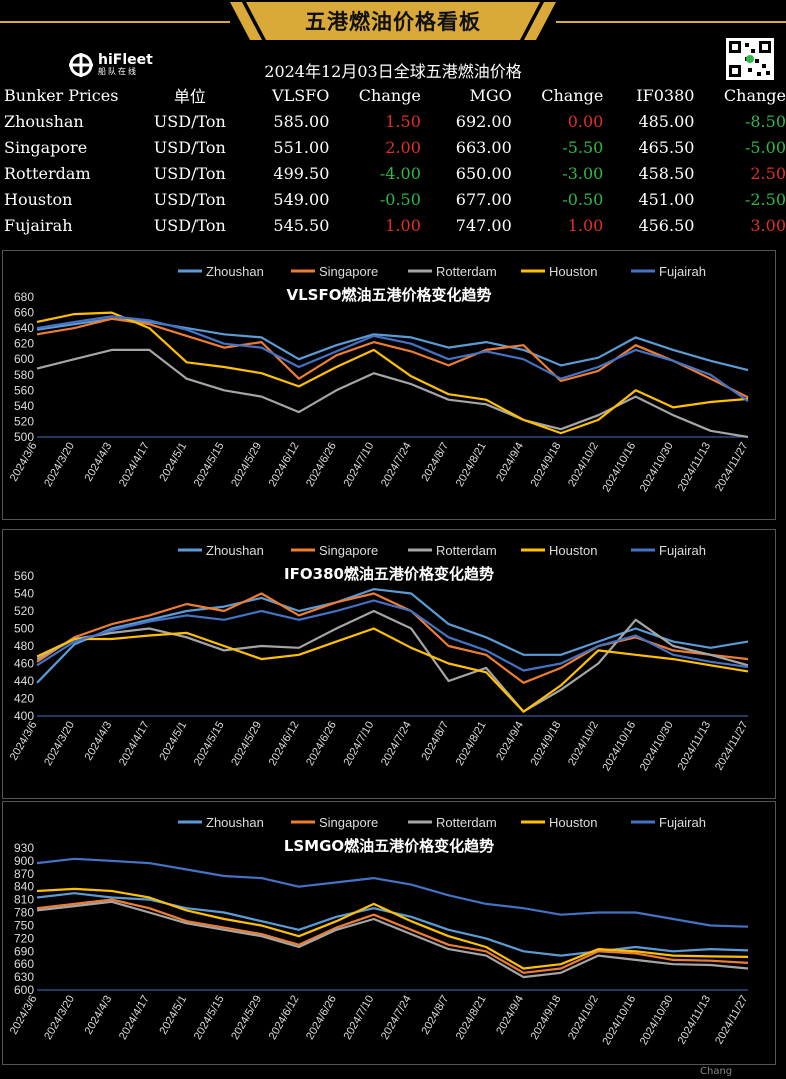 The height and width of the screenshot is (1079, 786). Describe the element at coordinates (321, 744) in the screenshot. I see `x-tick-label: 2024/6/26` at that location.